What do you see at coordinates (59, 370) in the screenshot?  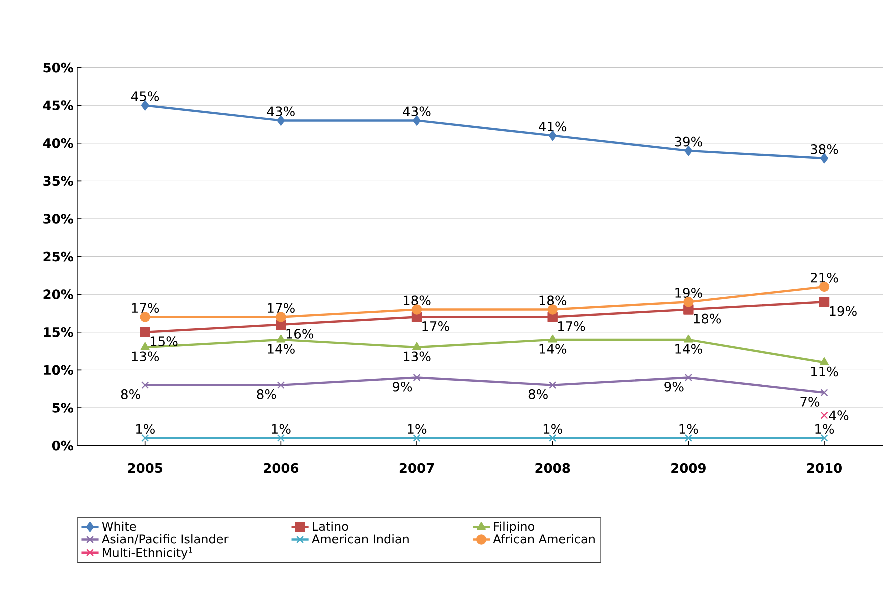 I see `y-tick-label: 10%` at bounding box center [59, 370].